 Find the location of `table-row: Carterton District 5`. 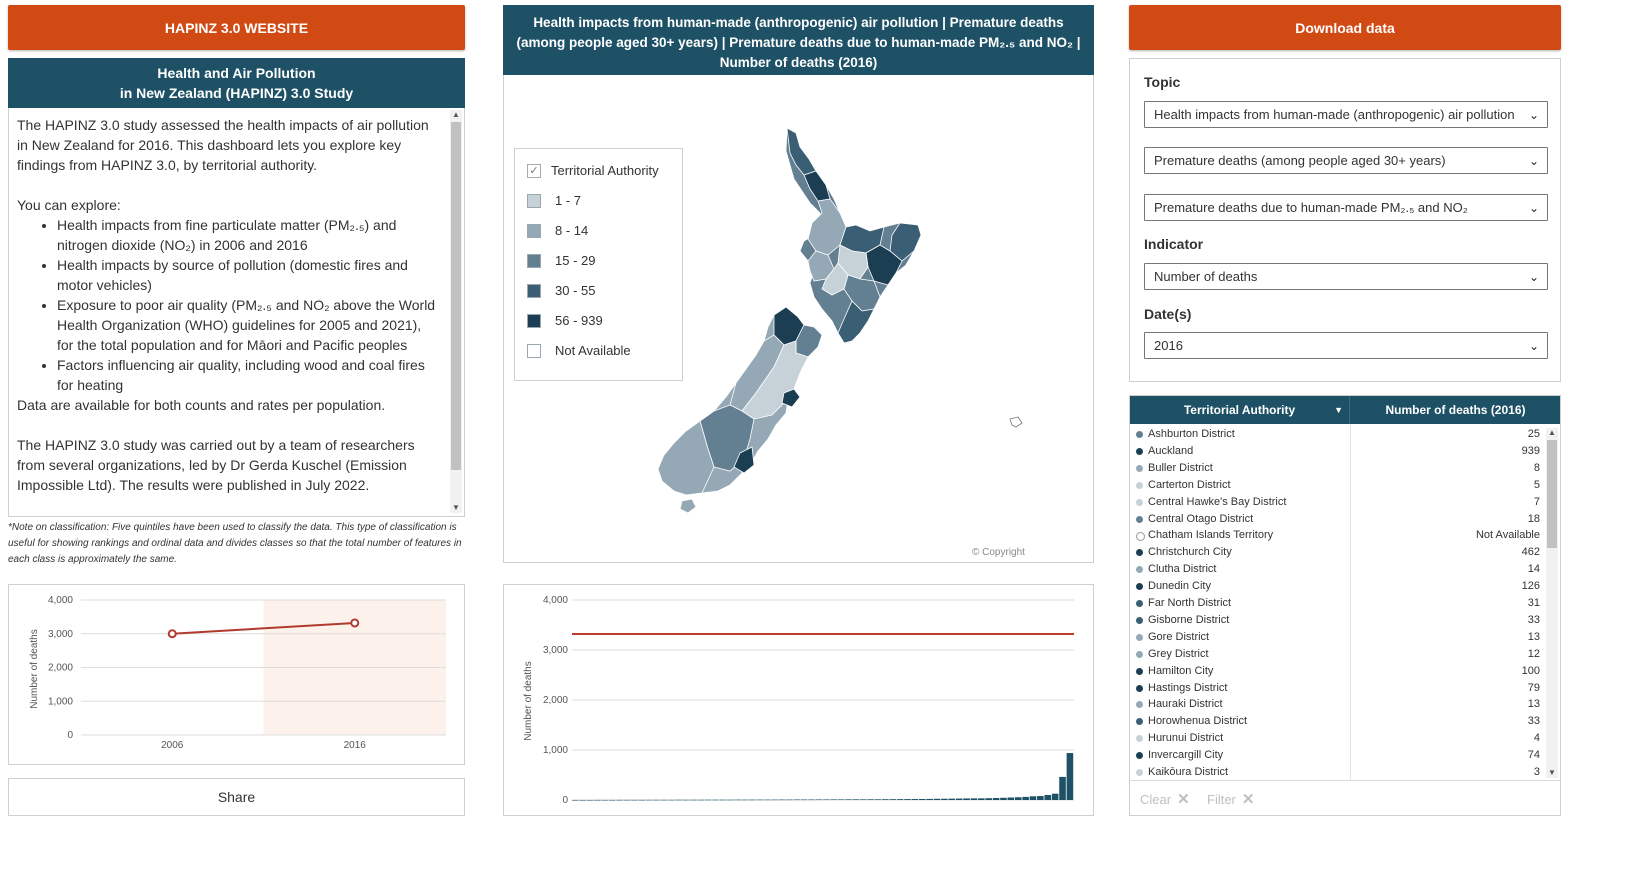

table-row: Carterton District 5 is located at coordinates (1339, 485).